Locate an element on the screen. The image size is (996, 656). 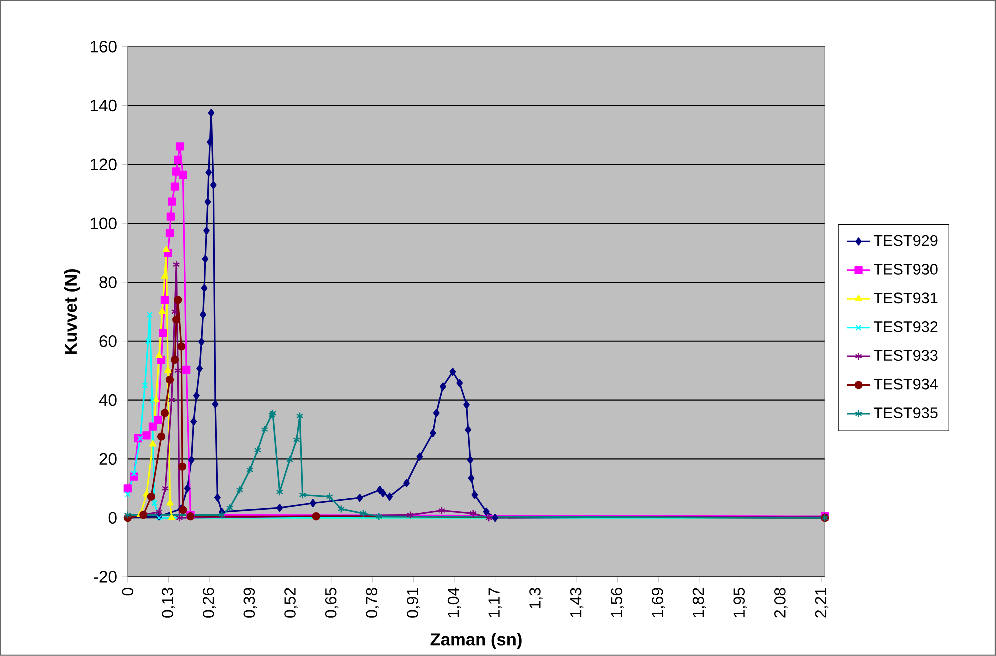
x-tick-label: 1,43 is located at coordinates (577, 603).